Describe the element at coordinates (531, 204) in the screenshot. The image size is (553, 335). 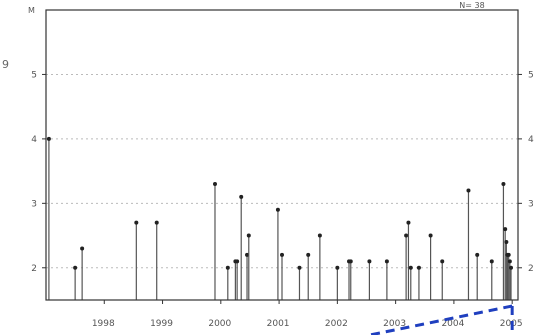
I see `y-tick-label-right: 3` at that location.